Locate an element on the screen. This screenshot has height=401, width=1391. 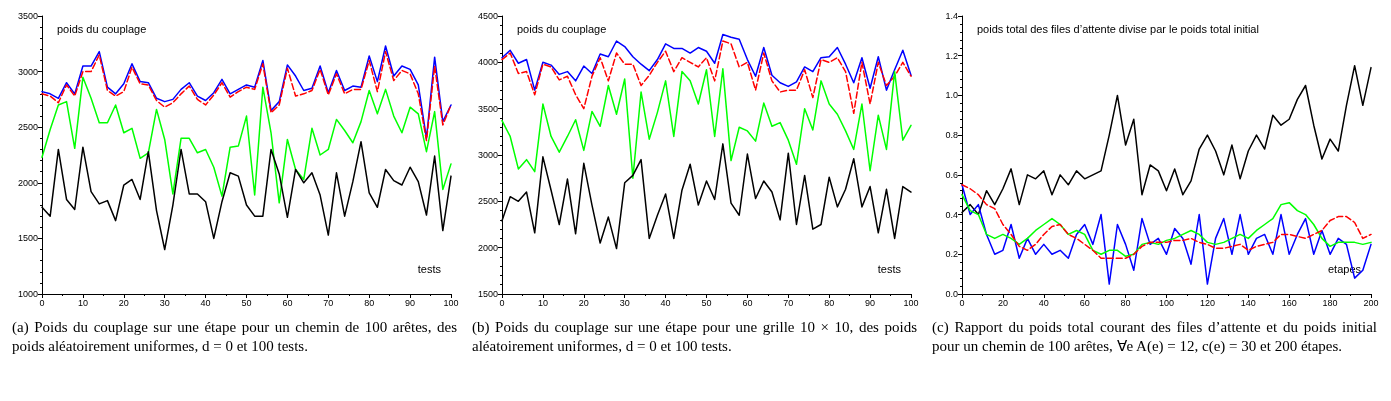
y-tick-label: 1000 is located at coordinates (27, 294).